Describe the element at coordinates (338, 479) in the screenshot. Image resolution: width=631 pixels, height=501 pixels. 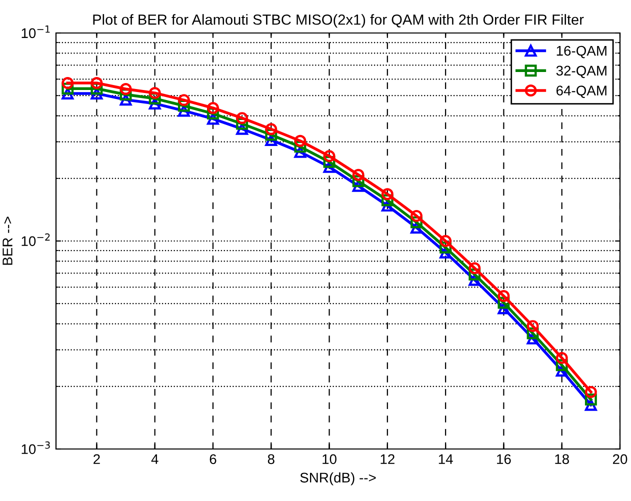
I see `x-axis-title: SNR(dB) -->` at that location.